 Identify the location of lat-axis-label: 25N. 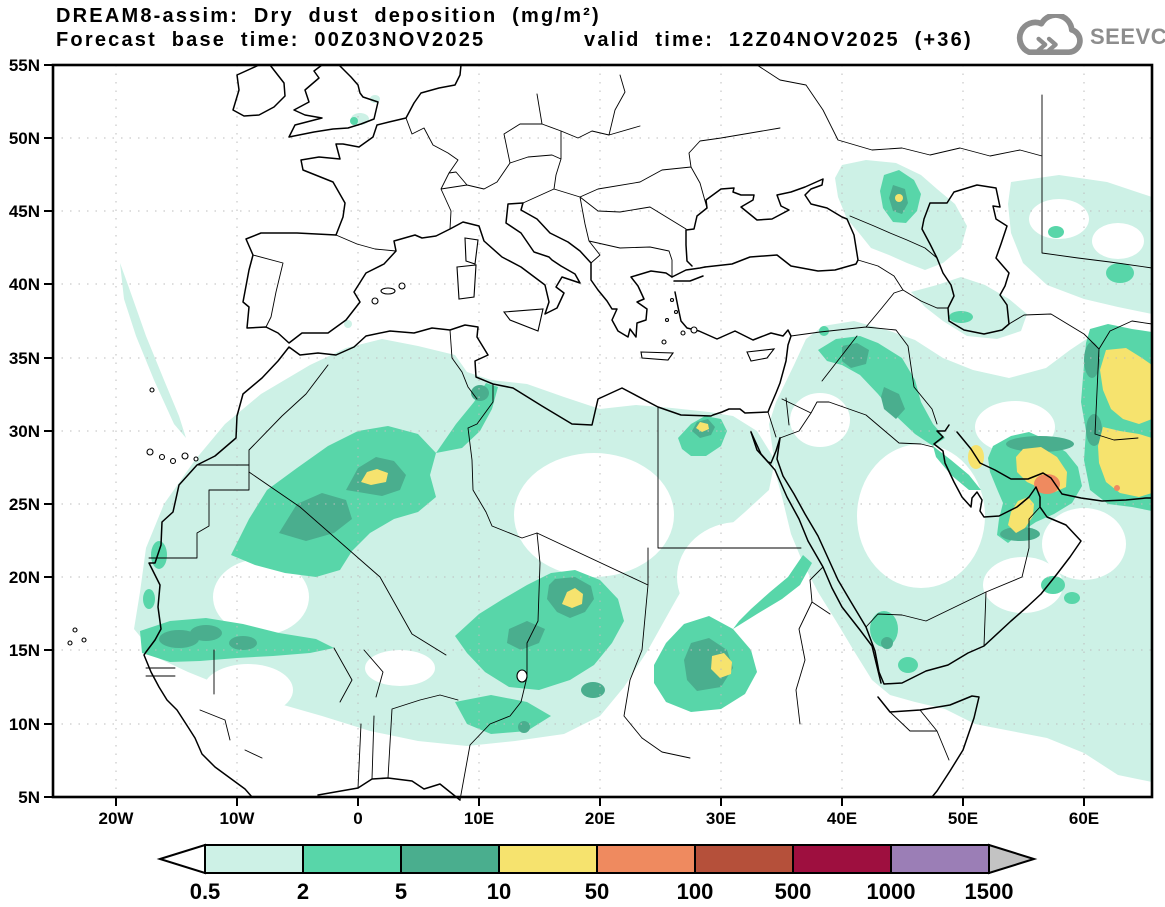
(24, 504).